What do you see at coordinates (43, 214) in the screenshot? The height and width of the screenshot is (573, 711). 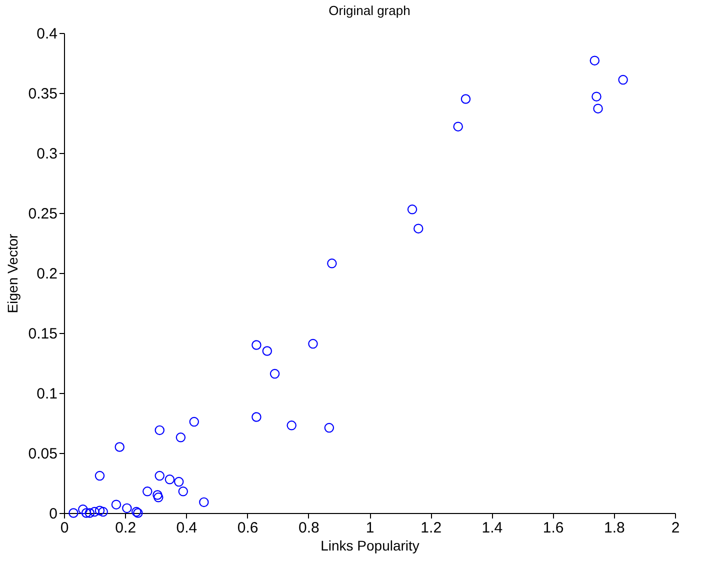 I see `y-tick-label: 0.25` at bounding box center [43, 214].